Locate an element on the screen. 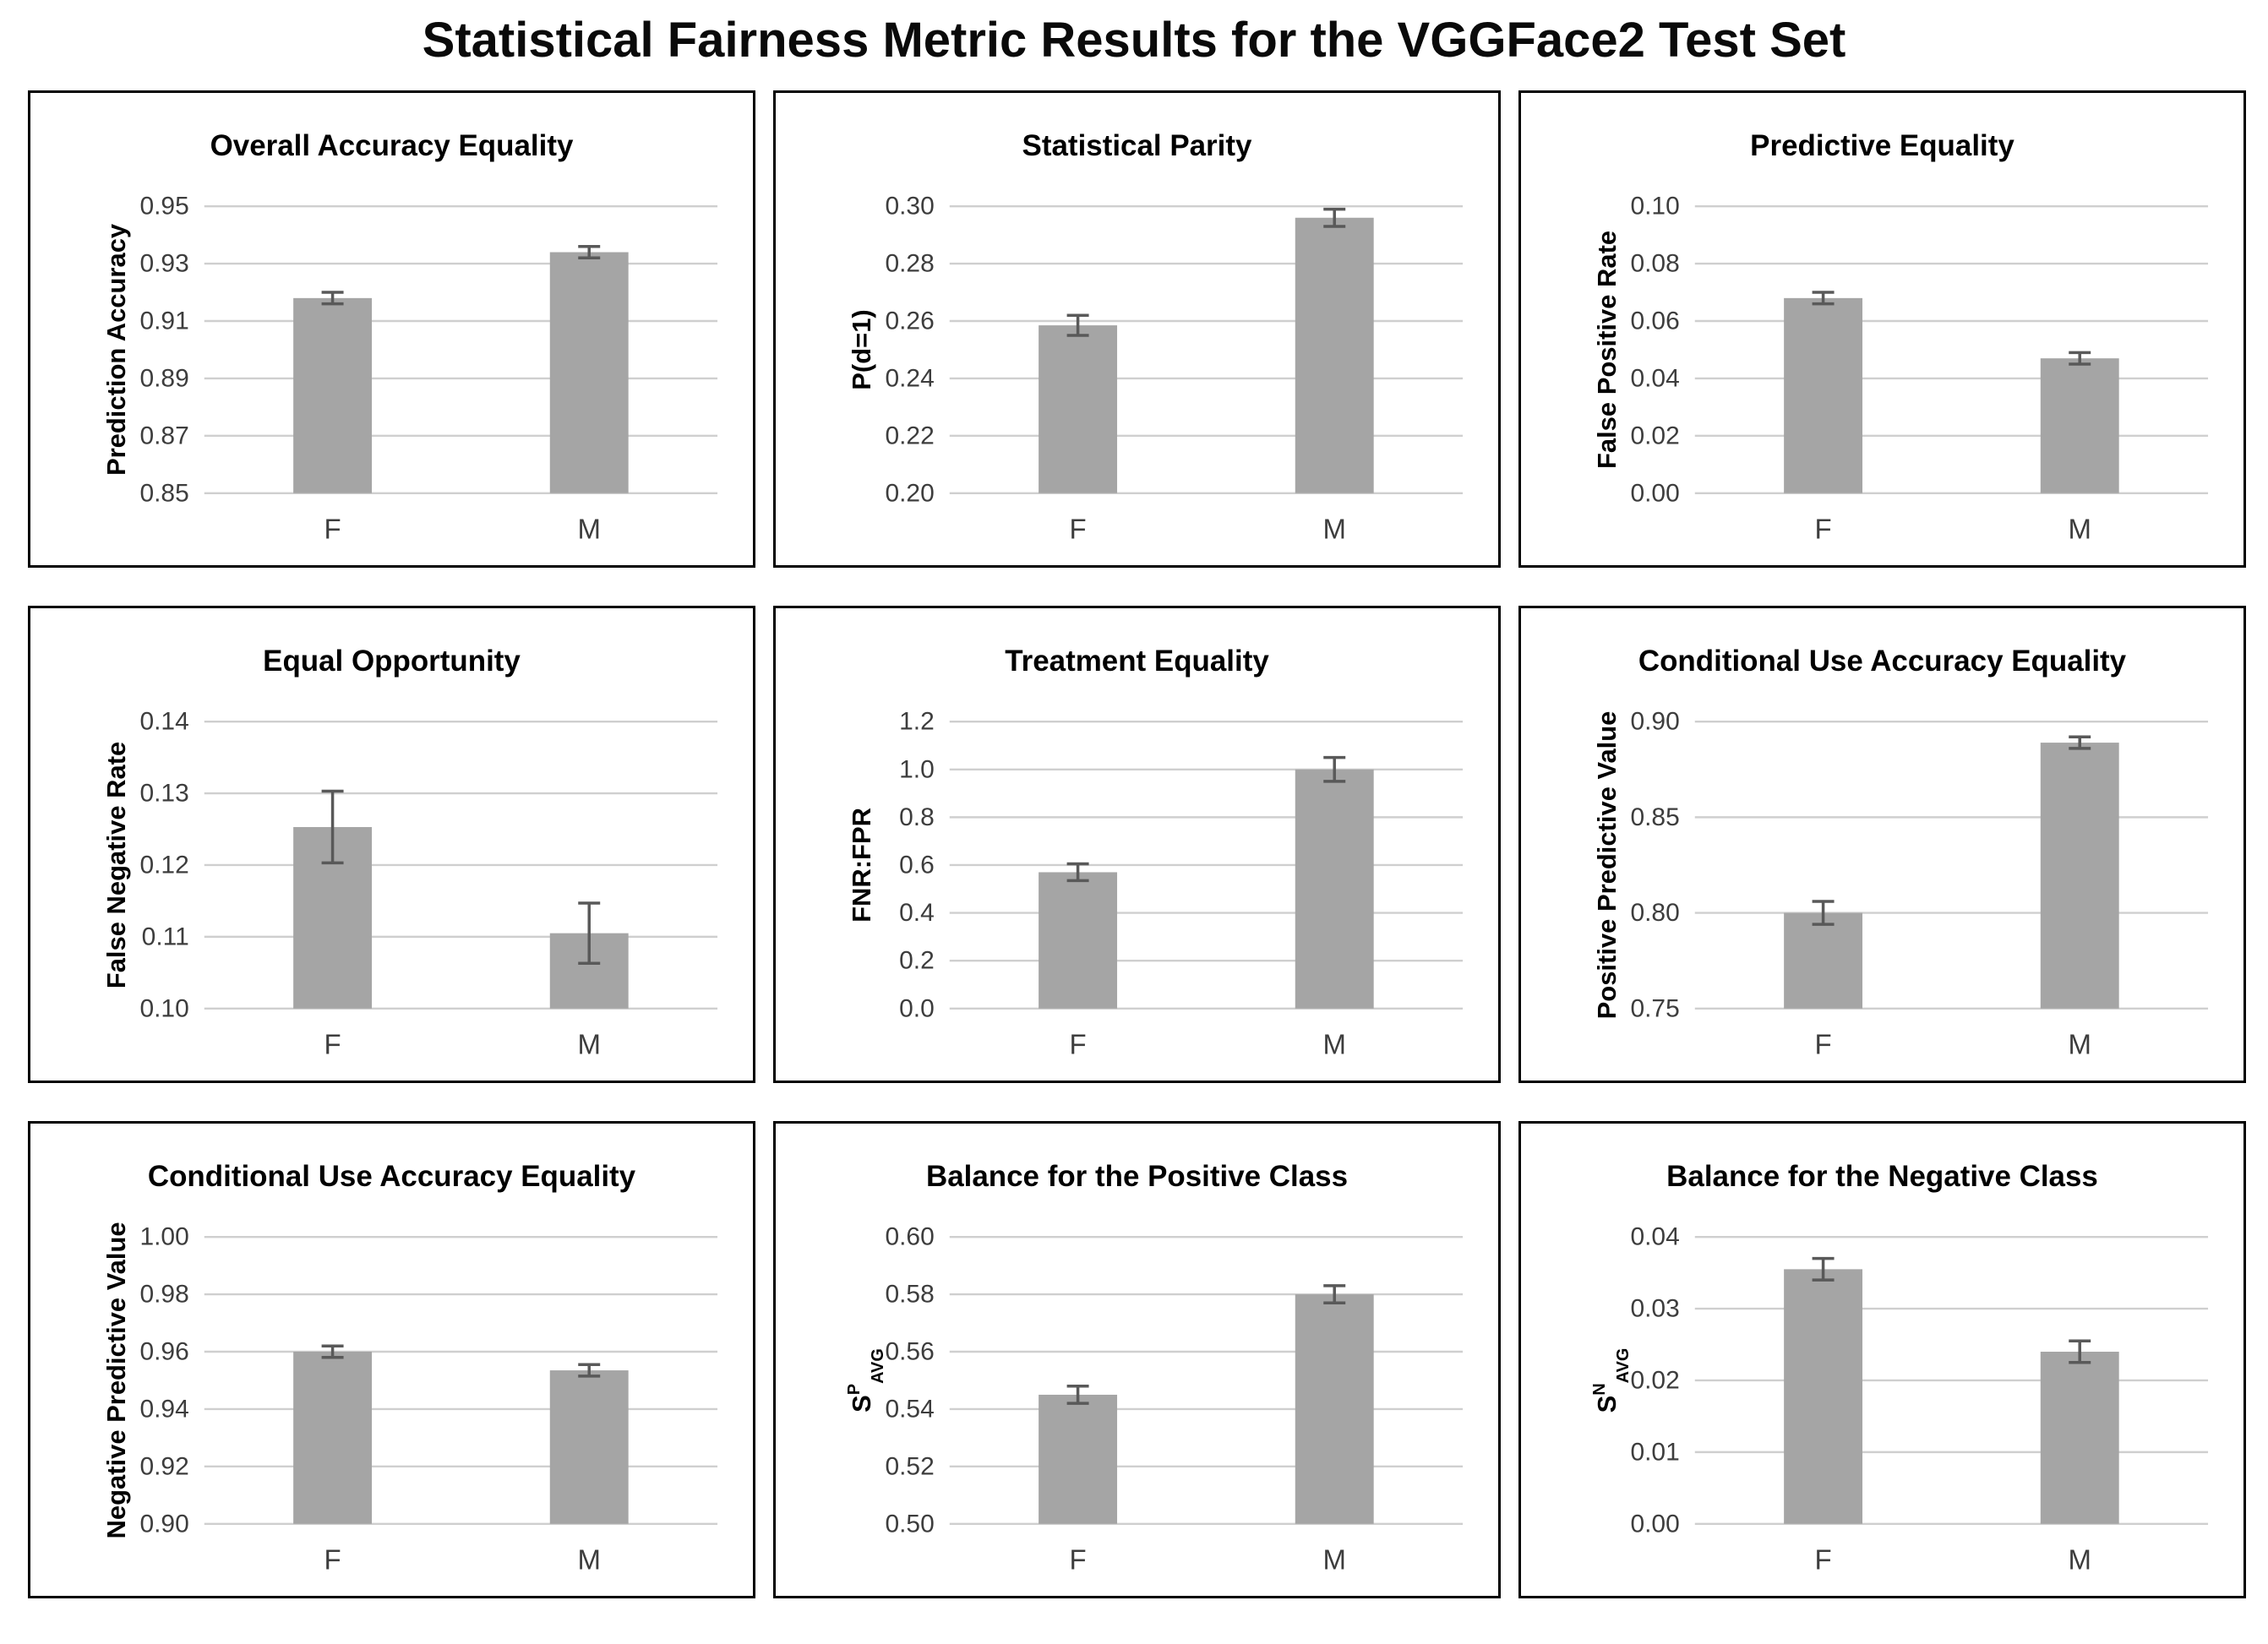 The height and width of the screenshot is (1644, 2268). y-tick-label: 0.56 is located at coordinates (909, 1352).